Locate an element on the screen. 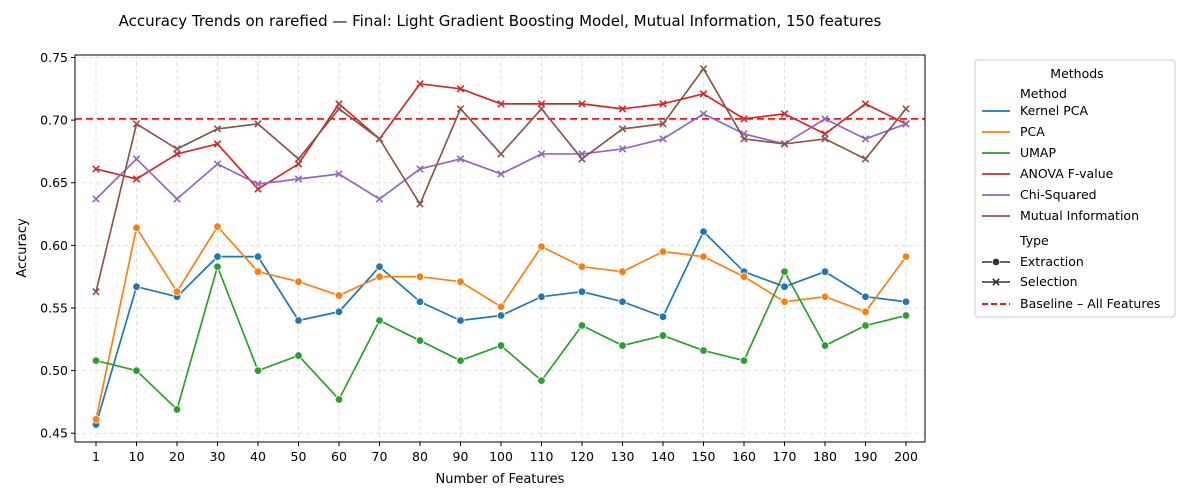  legend-type-label: Selection is located at coordinates (1049, 281).